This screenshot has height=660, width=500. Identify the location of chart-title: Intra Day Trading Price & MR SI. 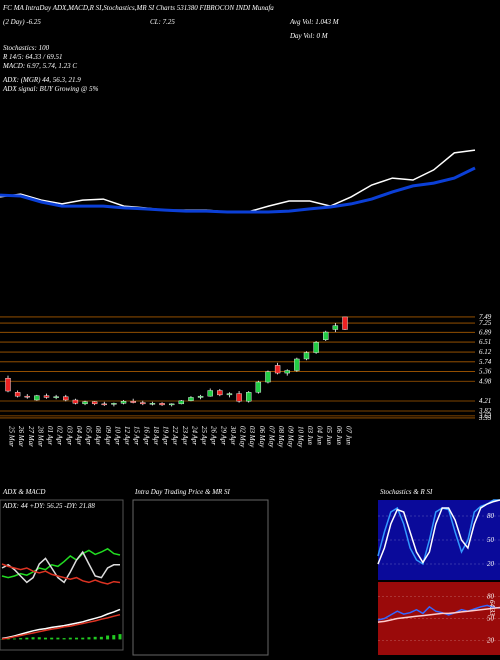
(182, 492).